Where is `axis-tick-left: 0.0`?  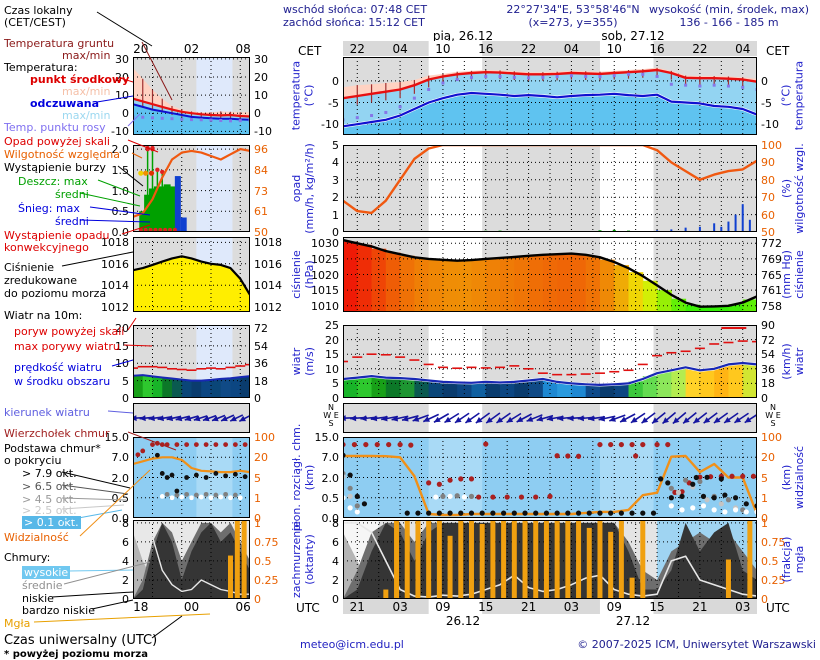 axis-tick-left: 0.0 is located at coordinates (330, 518).